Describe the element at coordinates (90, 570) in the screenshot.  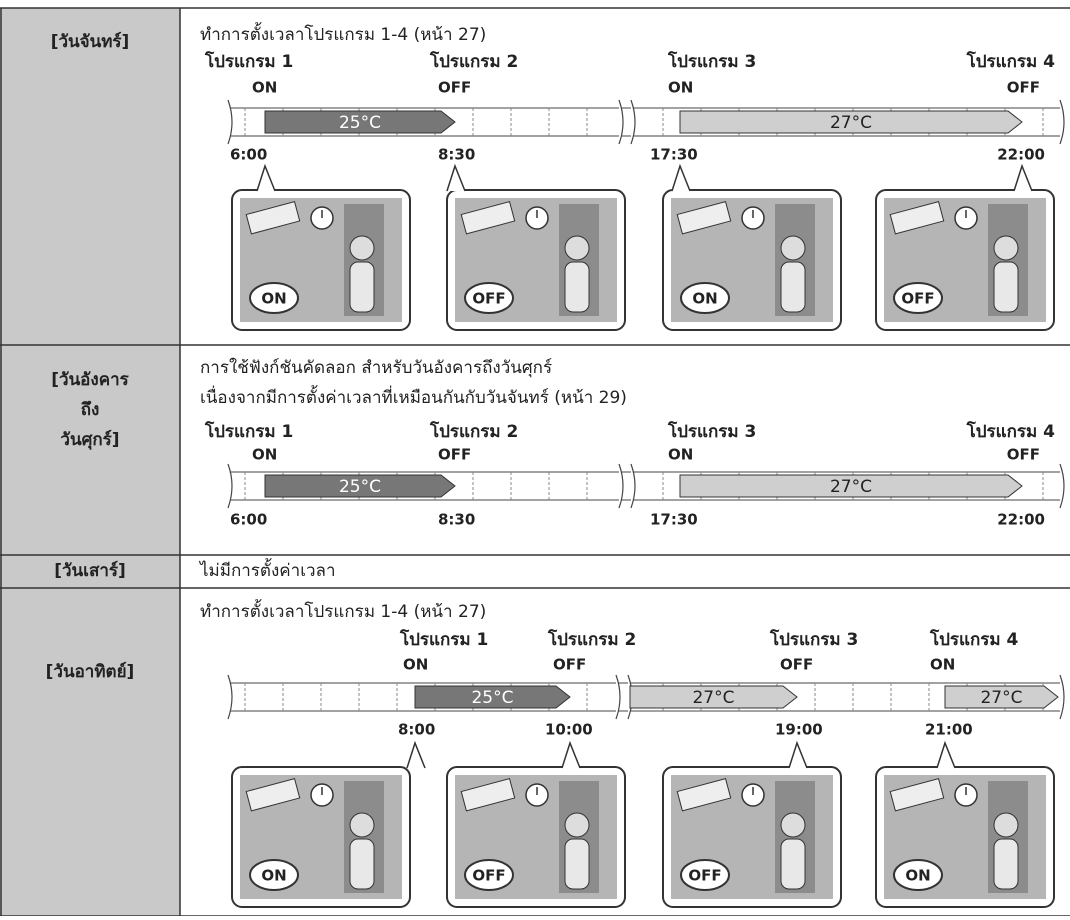
I see `day-label: [วันเสาร์]` at that location.